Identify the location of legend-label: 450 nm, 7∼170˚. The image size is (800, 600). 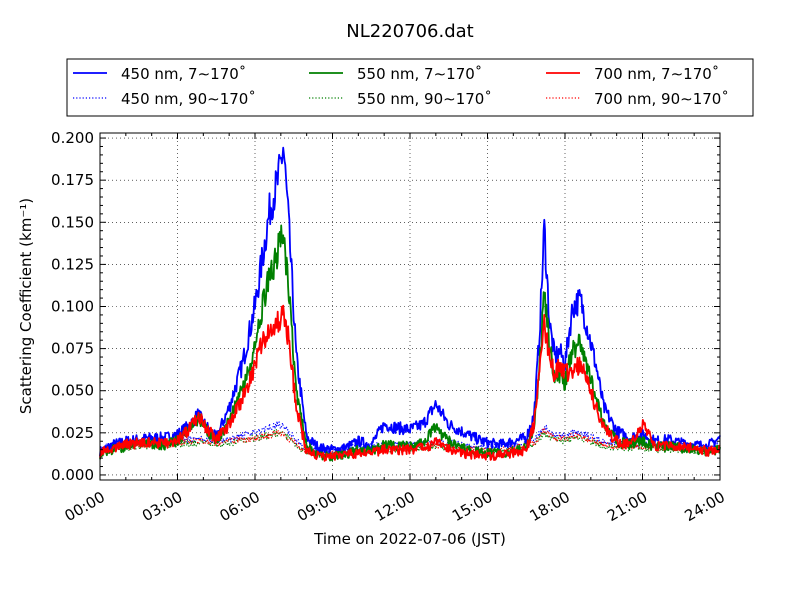
(183, 74).